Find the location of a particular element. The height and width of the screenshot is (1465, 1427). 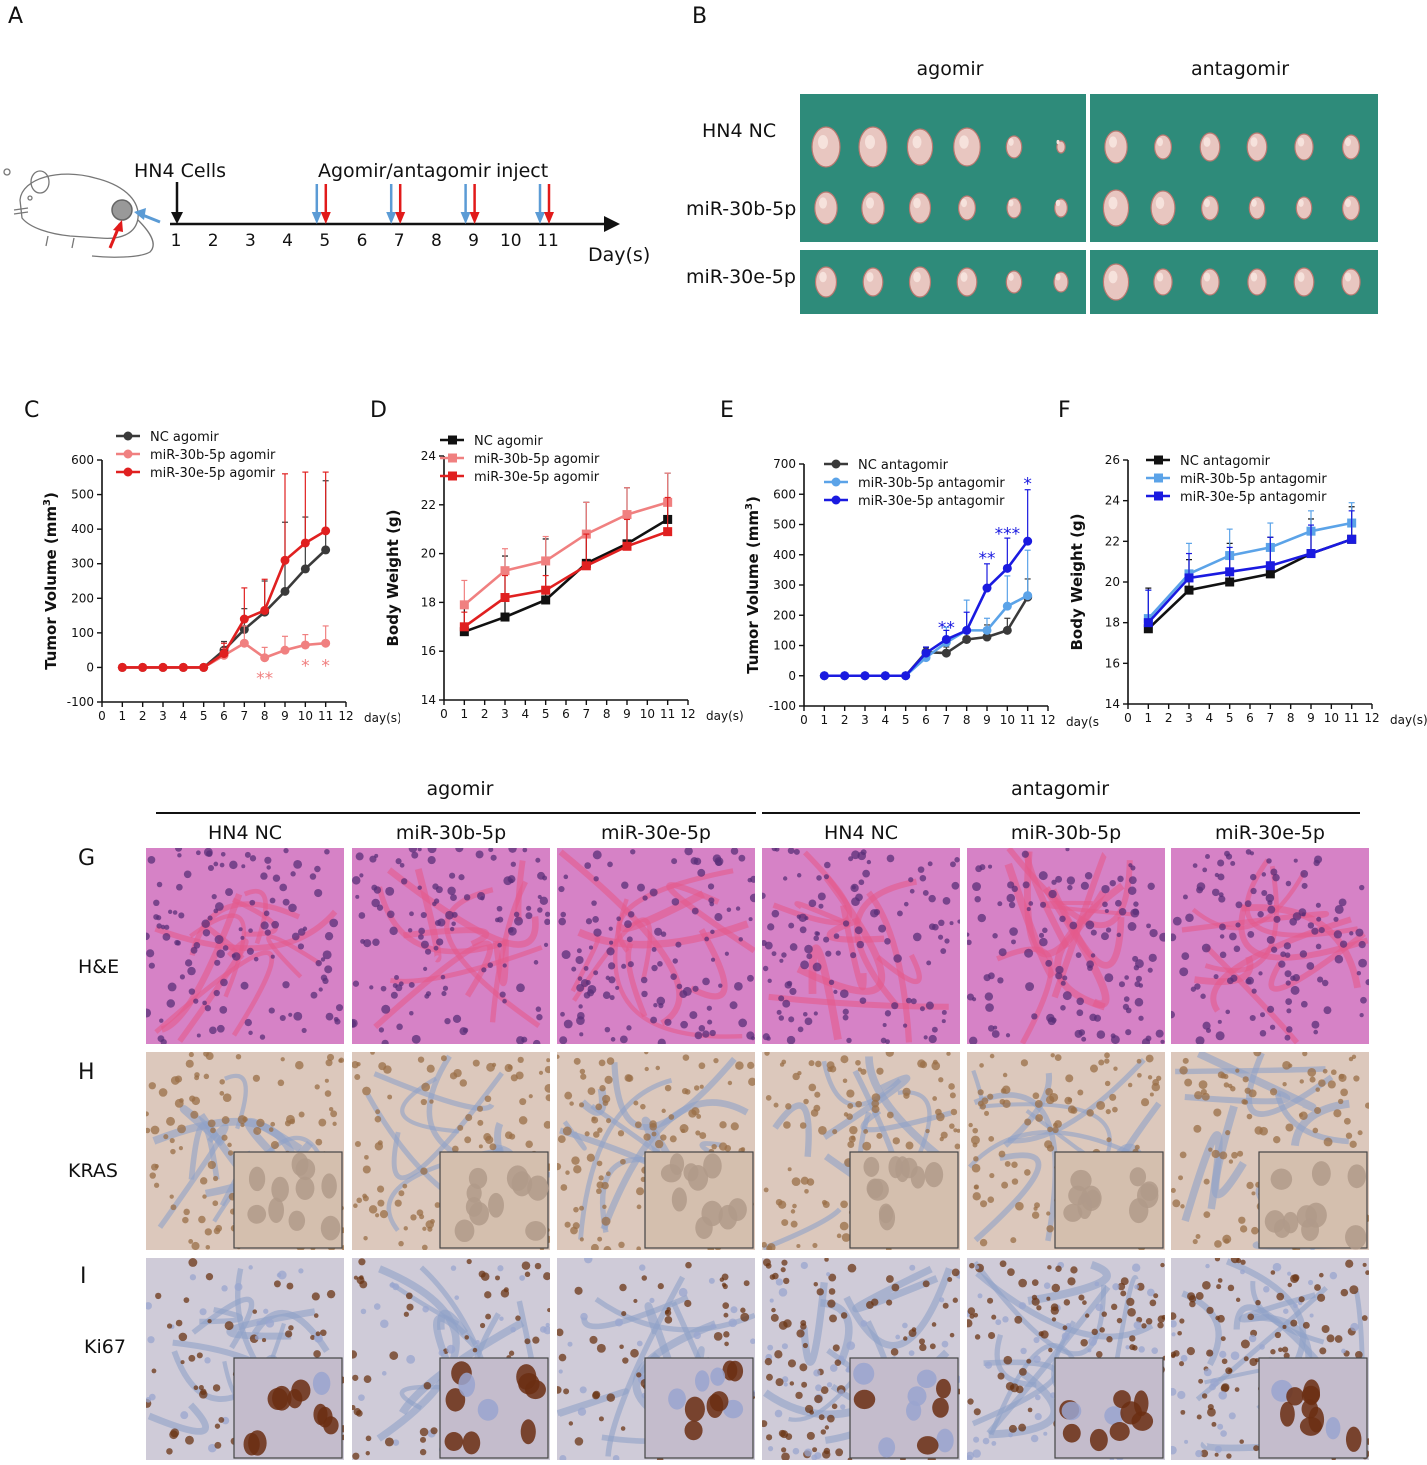

tumor-photo is located at coordinates (1234, 208).